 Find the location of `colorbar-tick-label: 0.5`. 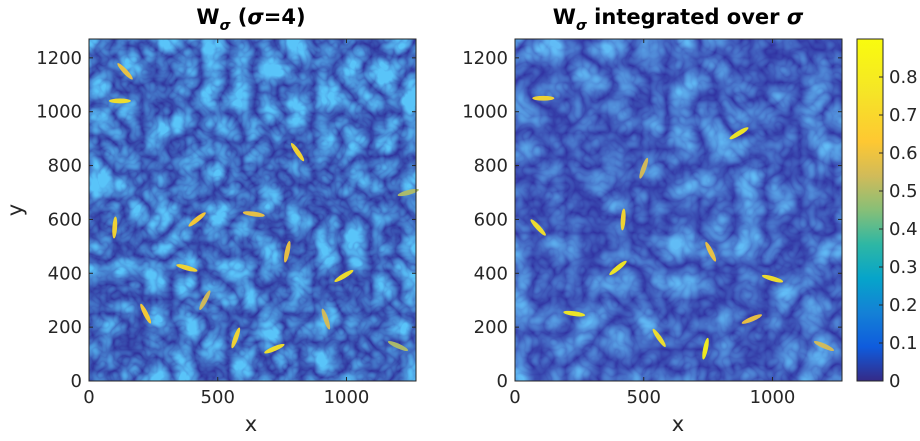

colorbar-tick-label: 0.5 is located at coordinates (903, 191).